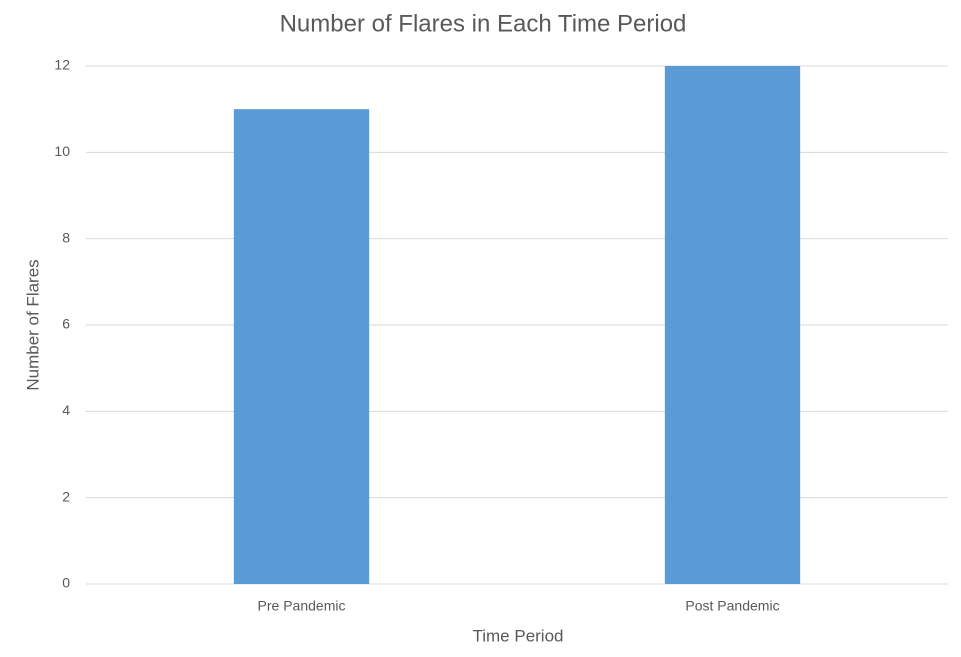  I want to click on x-axis-label: Time Period, so click(517, 635).